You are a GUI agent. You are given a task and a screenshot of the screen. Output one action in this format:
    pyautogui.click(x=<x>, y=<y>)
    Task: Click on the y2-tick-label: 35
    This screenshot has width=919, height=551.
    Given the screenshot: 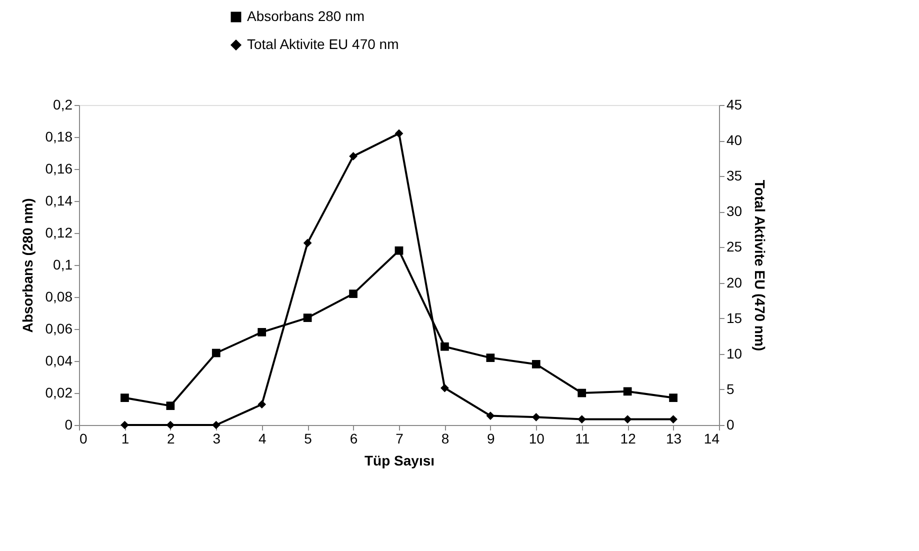 What is the action you would take?
    pyautogui.click(x=734, y=176)
    